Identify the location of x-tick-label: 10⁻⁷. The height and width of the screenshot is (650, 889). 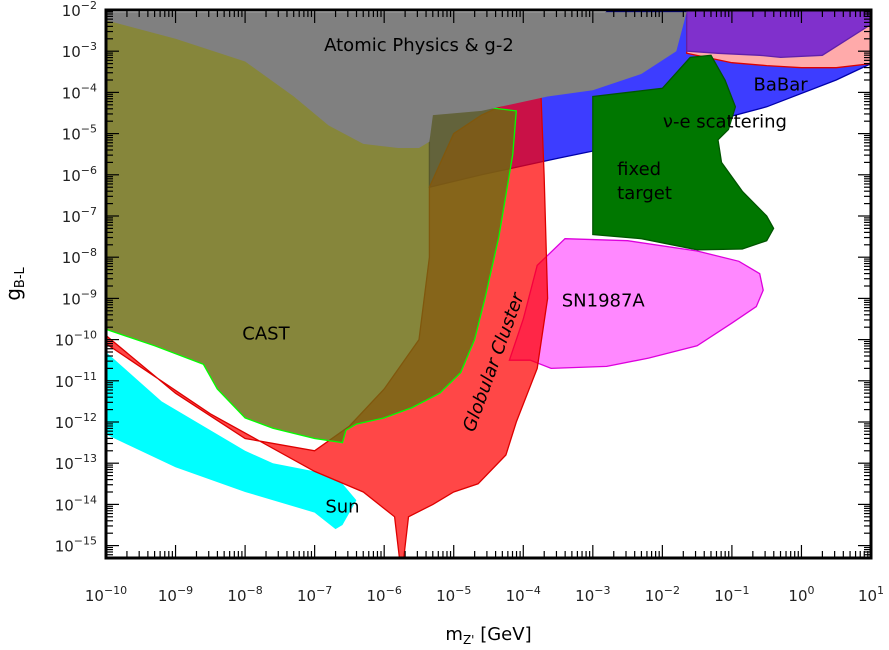
(314, 594).